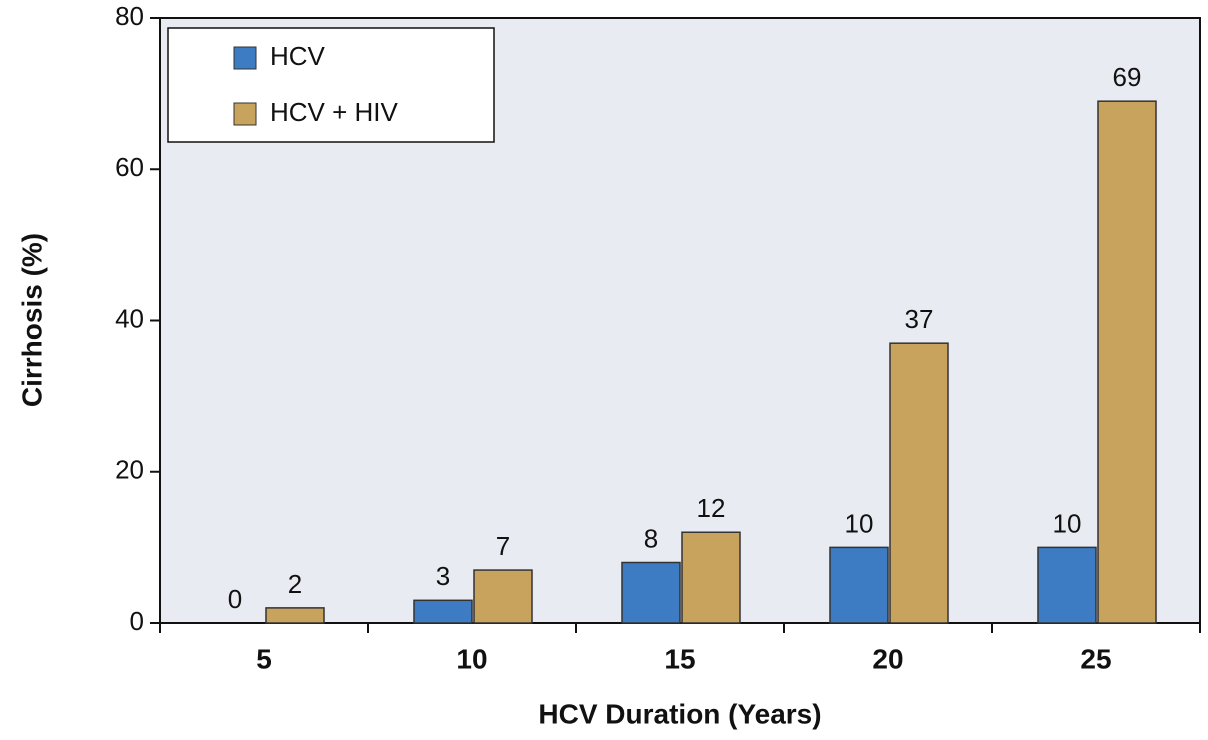 The width and height of the screenshot is (1208, 740). Describe the element at coordinates (129, 318) in the screenshot. I see `y-tick-label: 40` at that location.